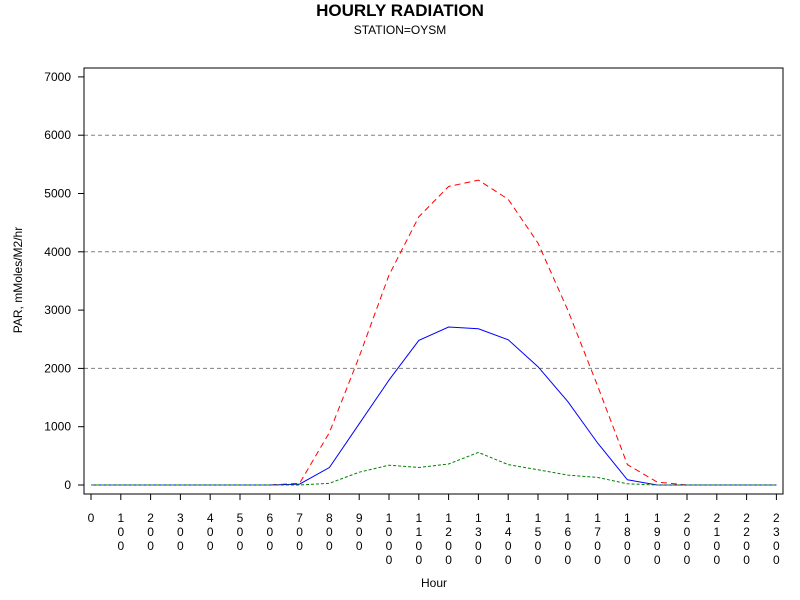 This screenshot has width=800, height=600. What do you see at coordinates (434, 583) in the screenshot?
I see `x-axis-title: Hour` at bounding box center [434, 583].